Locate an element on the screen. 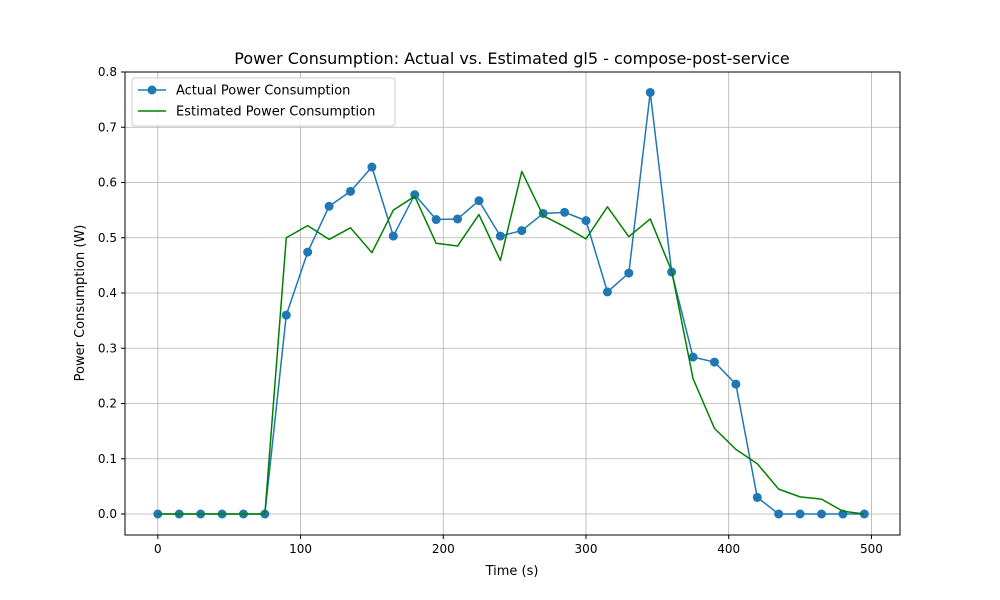 This screenshot has height=600, width=1000. y-tick-label: 0.4 is located at coordinates (107, 293).